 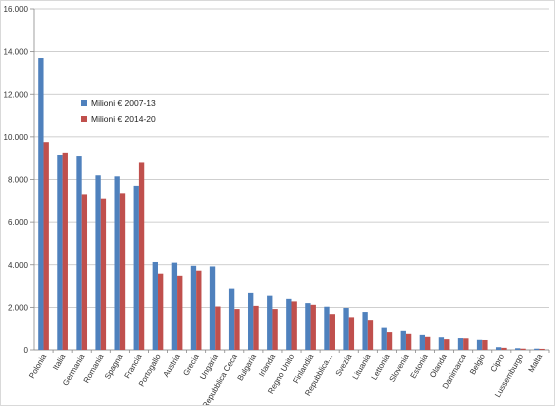 What do you see at coordinates (18, 265) in the screenshot?
I see `y-tick-label: 4.000` at bounding box center [18, 265].